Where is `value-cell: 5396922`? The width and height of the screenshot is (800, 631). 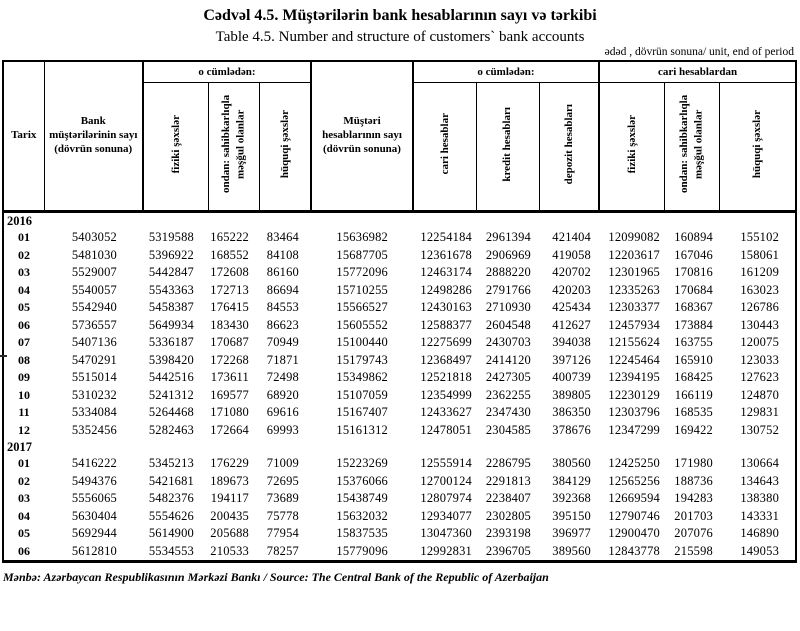 value-cell: 5396922 is located at coordinates (171, 254).